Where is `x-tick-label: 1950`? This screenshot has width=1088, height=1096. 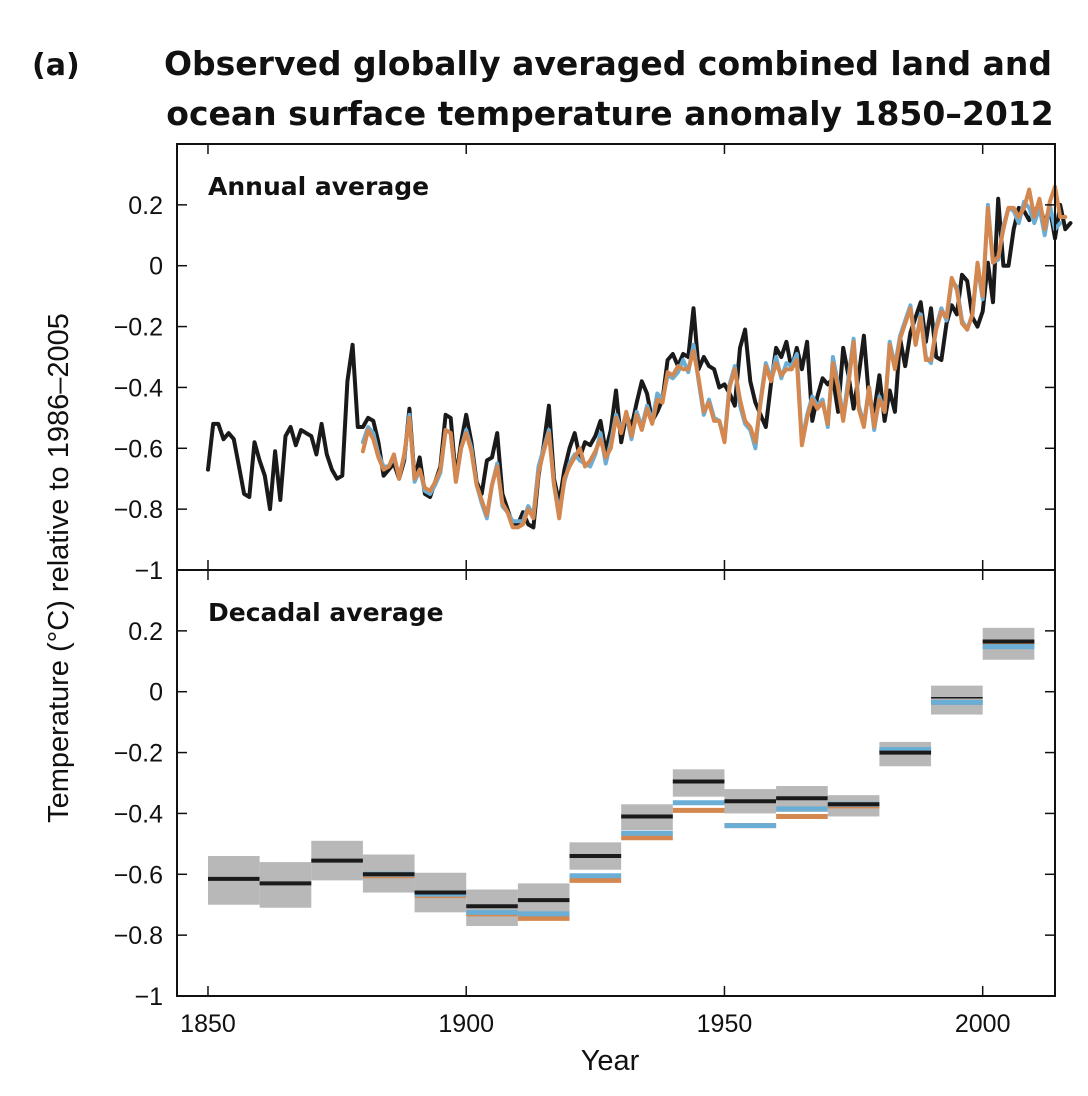
x-tick-label: 1950 is located at coordinates (725, 1024).